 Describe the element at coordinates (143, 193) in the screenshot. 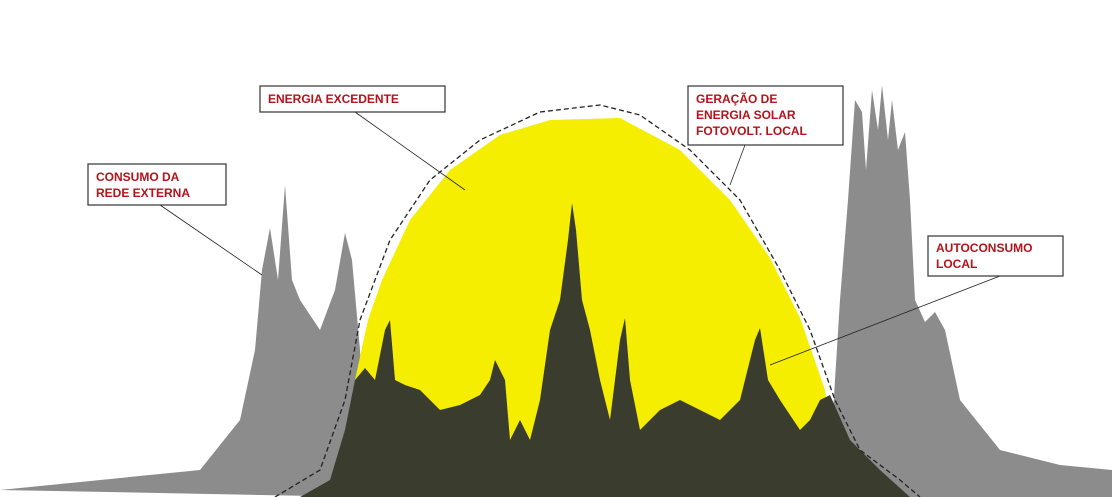

I see `label-text: REDE EXTERNA` at that location.